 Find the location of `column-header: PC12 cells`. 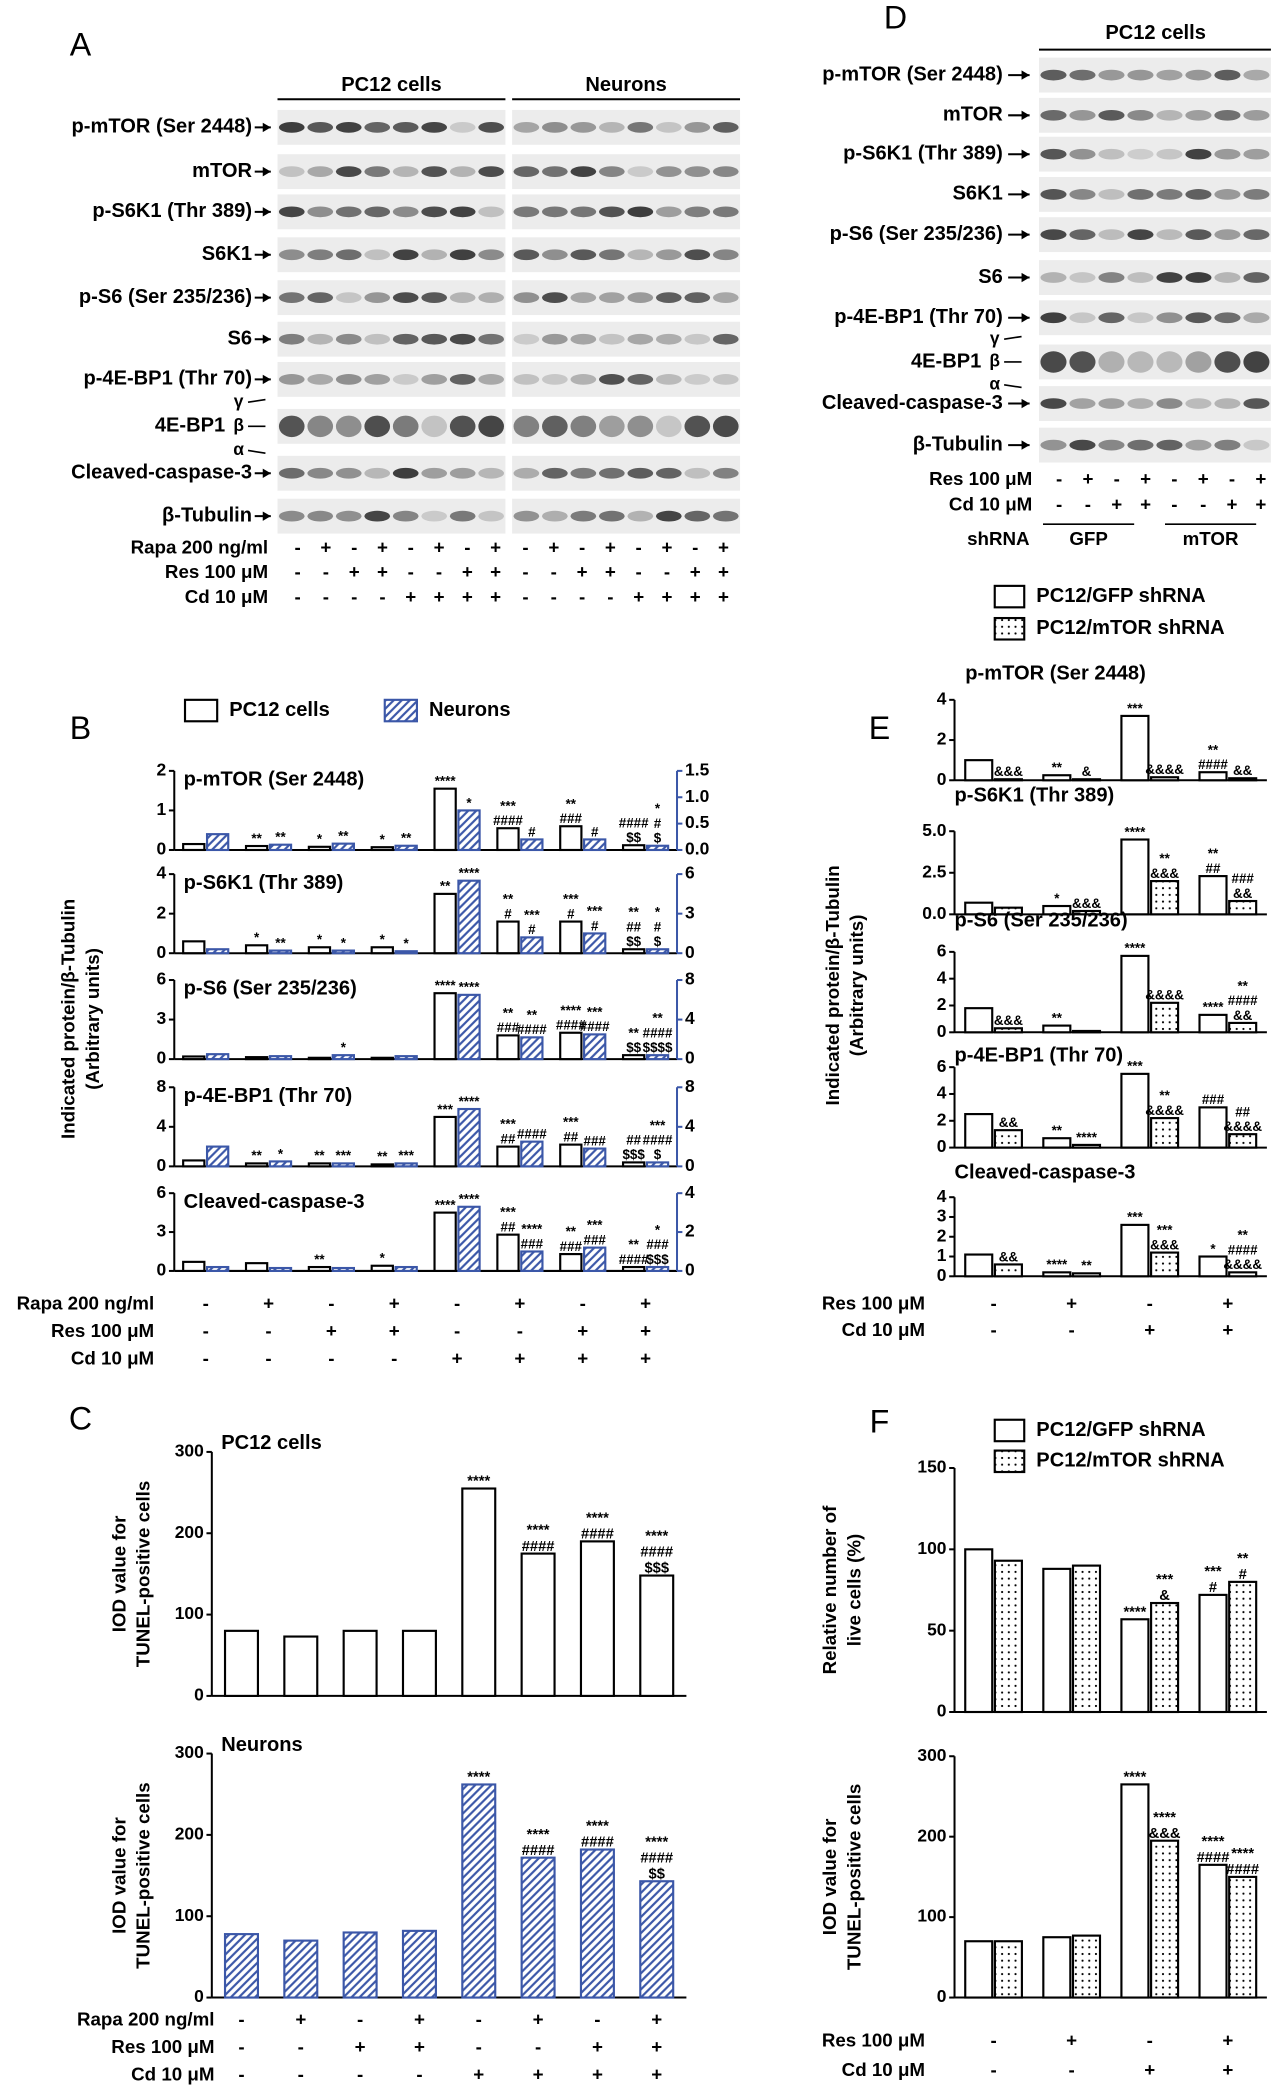

column-header: PC12 cells is located at coordinates (391, 85).